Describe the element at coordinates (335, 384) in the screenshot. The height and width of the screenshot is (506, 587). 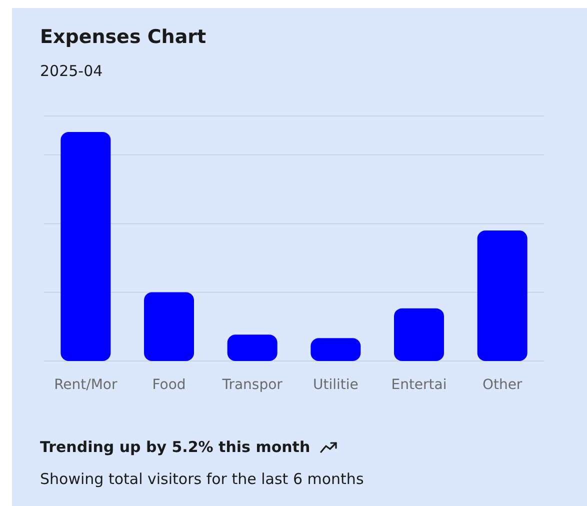
I see `x-tick-label: Utilitie` at that location.